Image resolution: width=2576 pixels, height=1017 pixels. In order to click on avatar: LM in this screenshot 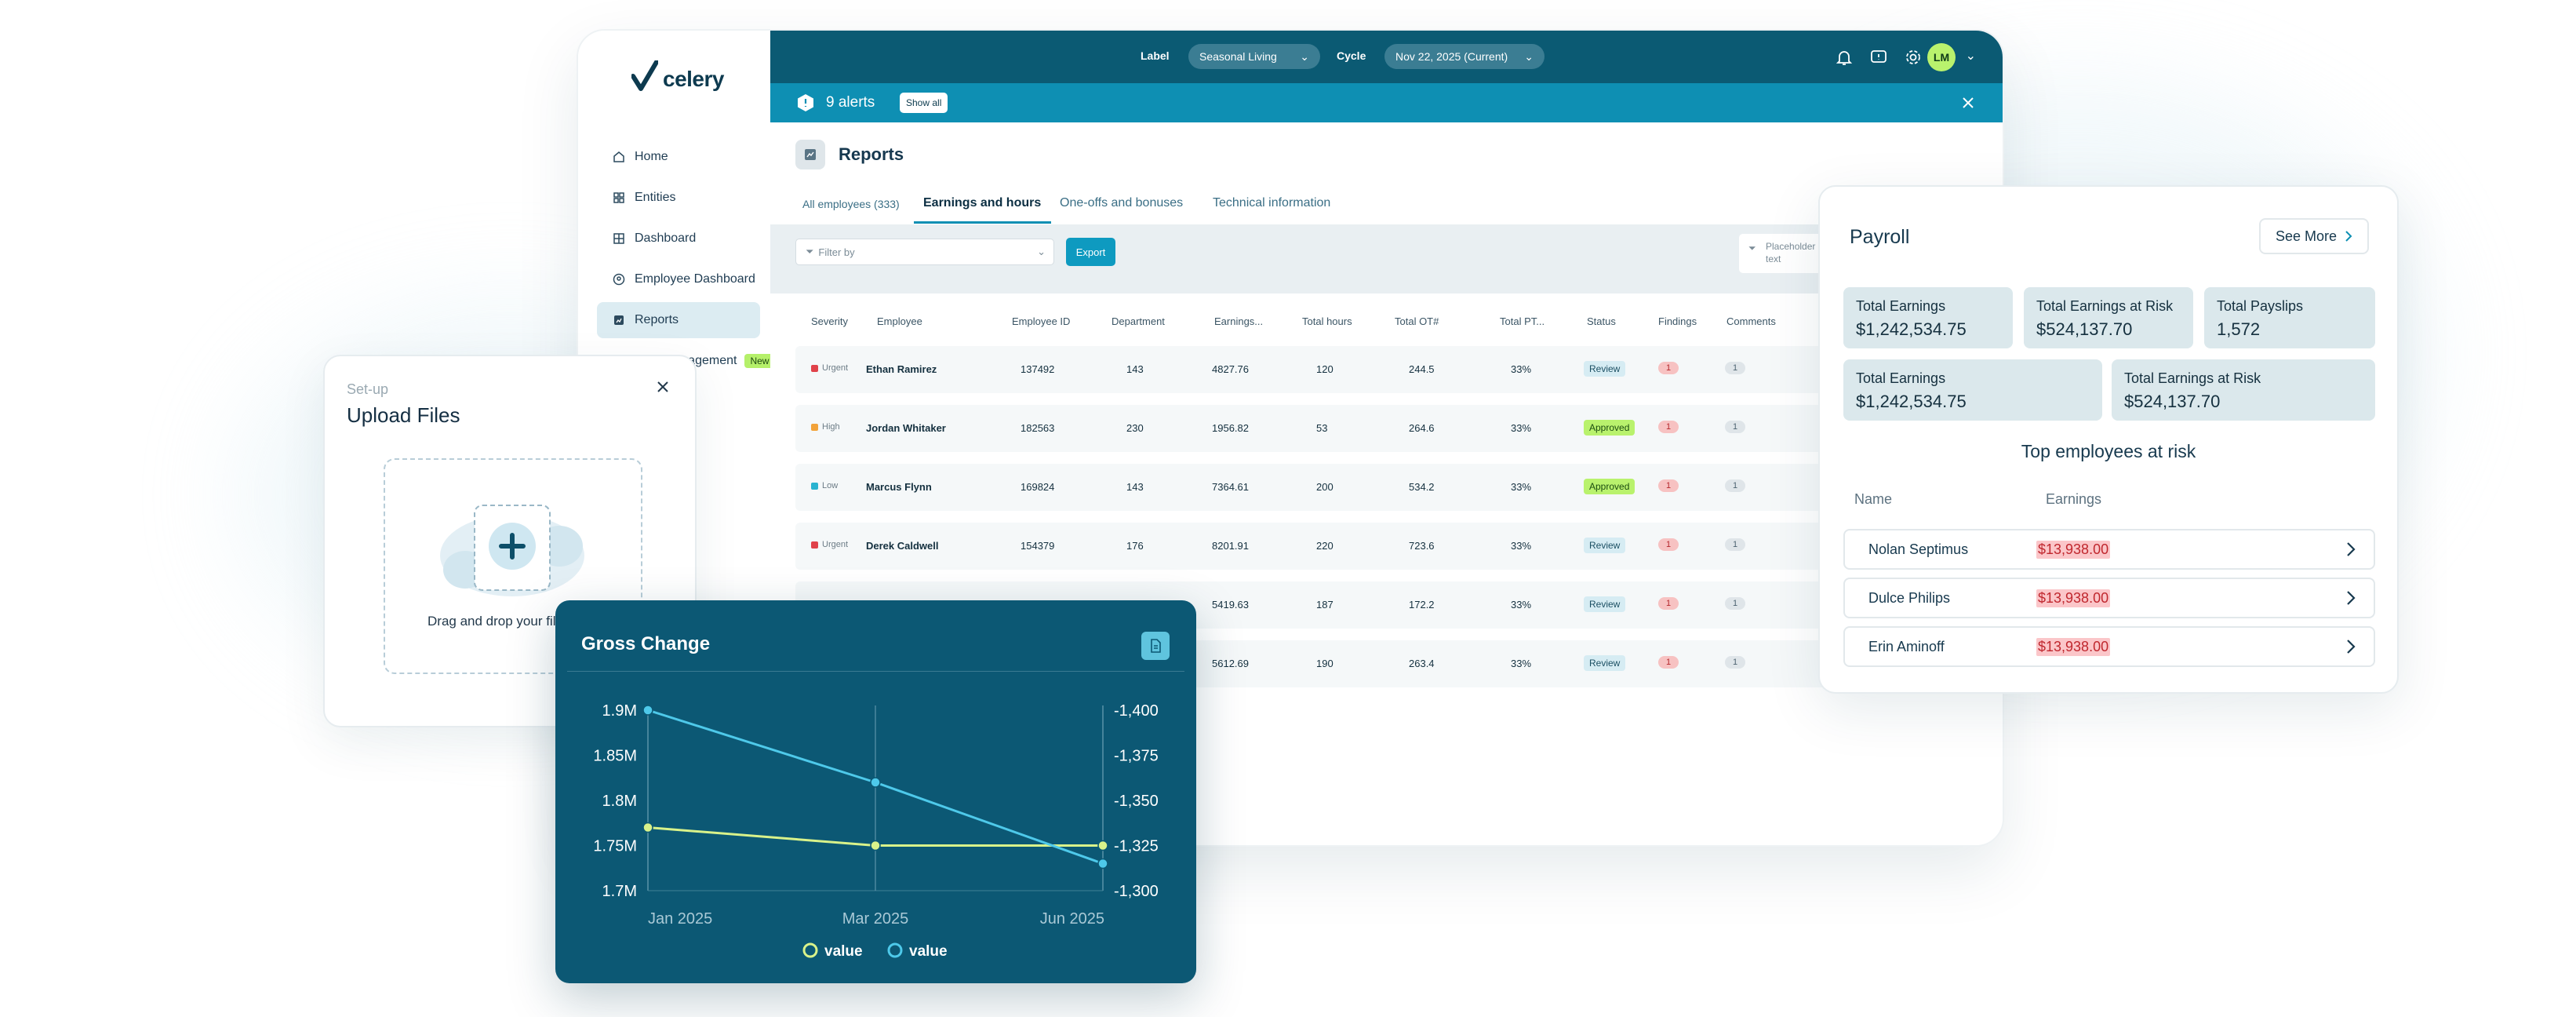, I will do `click(1942, 57)`.